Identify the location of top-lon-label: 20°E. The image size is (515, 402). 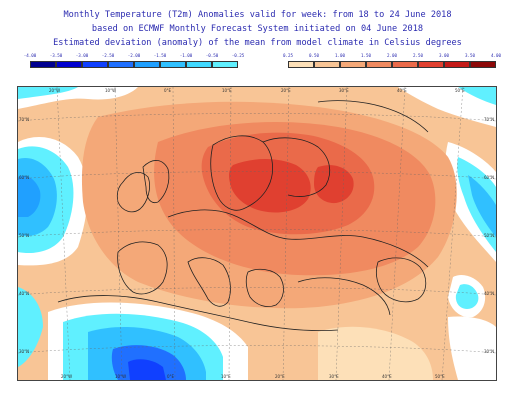
(286, 90).